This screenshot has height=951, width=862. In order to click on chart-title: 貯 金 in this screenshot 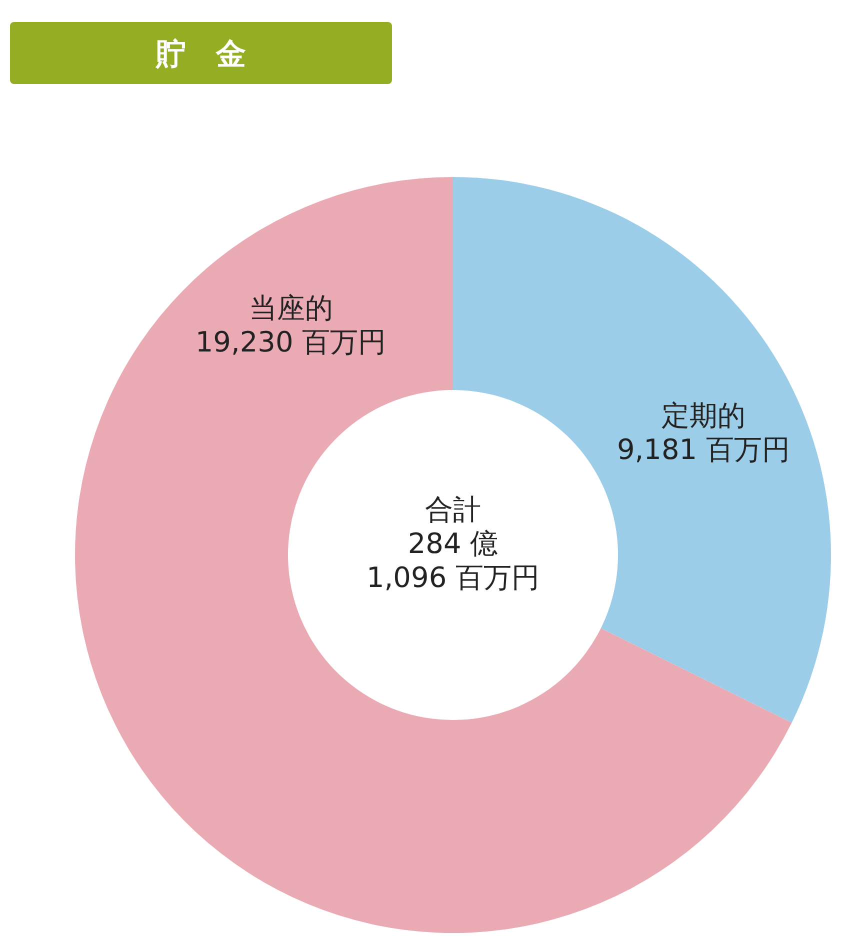, I will do `click(200, 54)`.